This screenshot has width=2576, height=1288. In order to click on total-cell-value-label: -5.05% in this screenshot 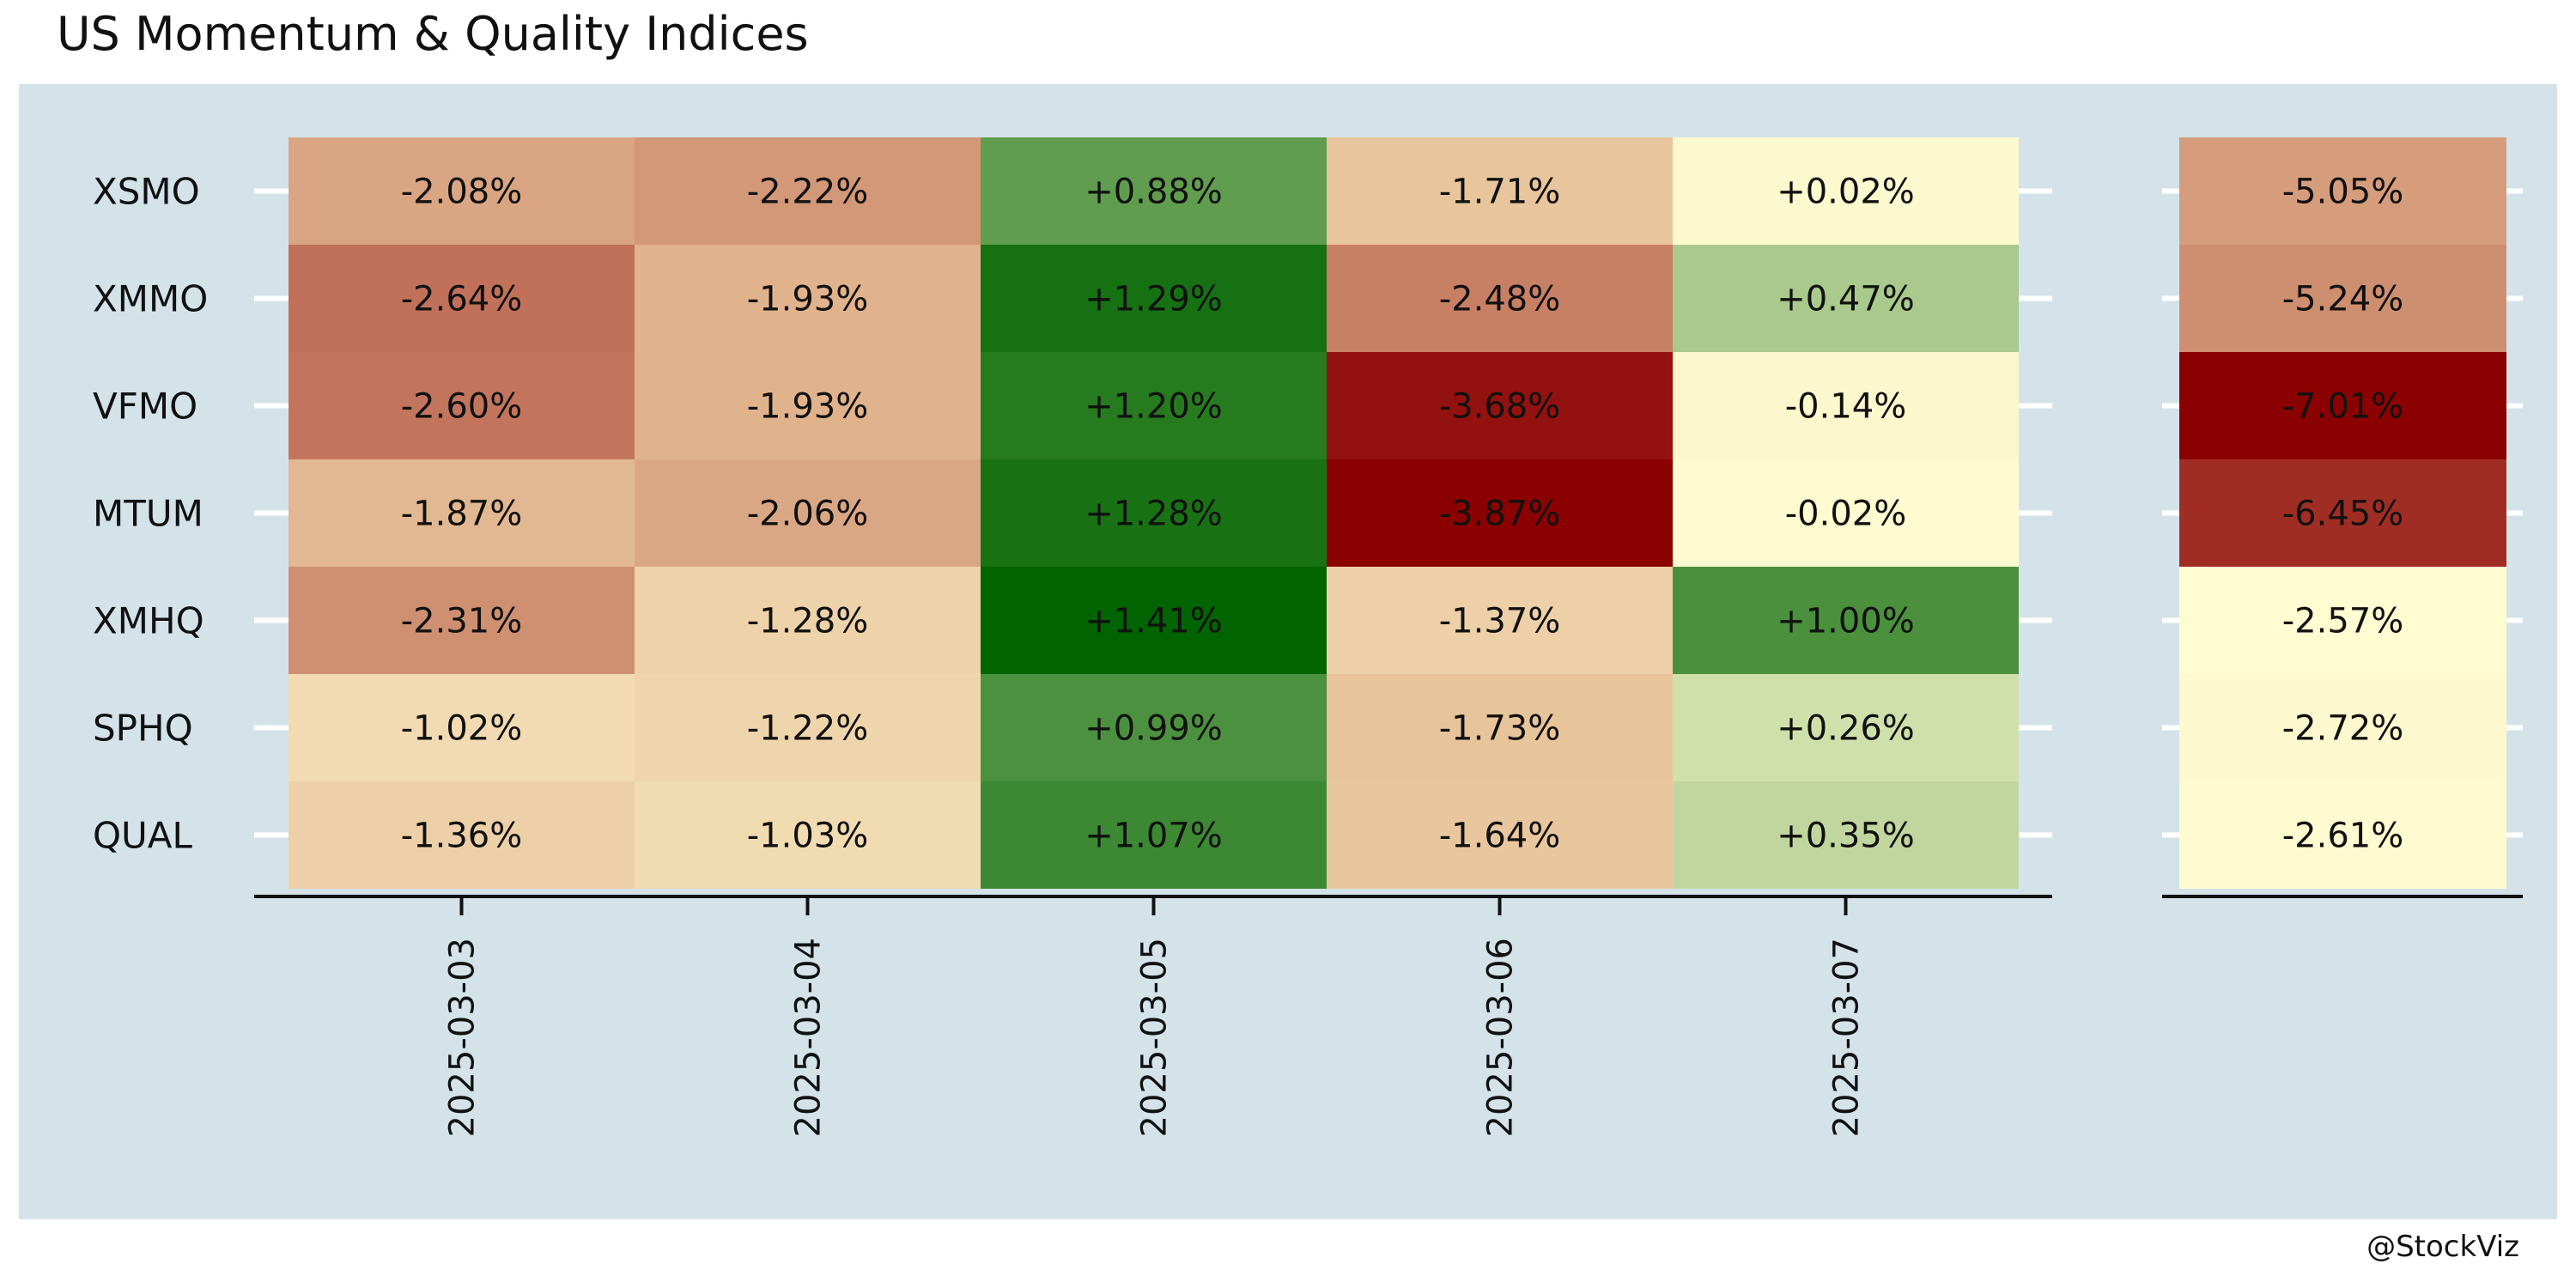, I will do `click(2343, 192)`.